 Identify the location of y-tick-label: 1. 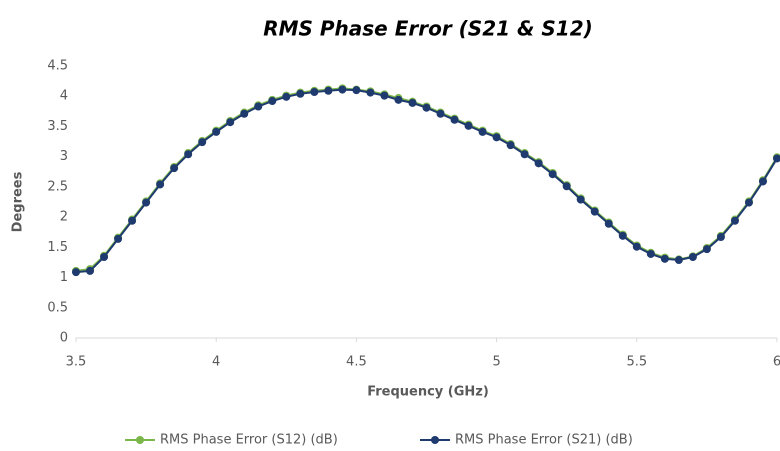
(64, 277).